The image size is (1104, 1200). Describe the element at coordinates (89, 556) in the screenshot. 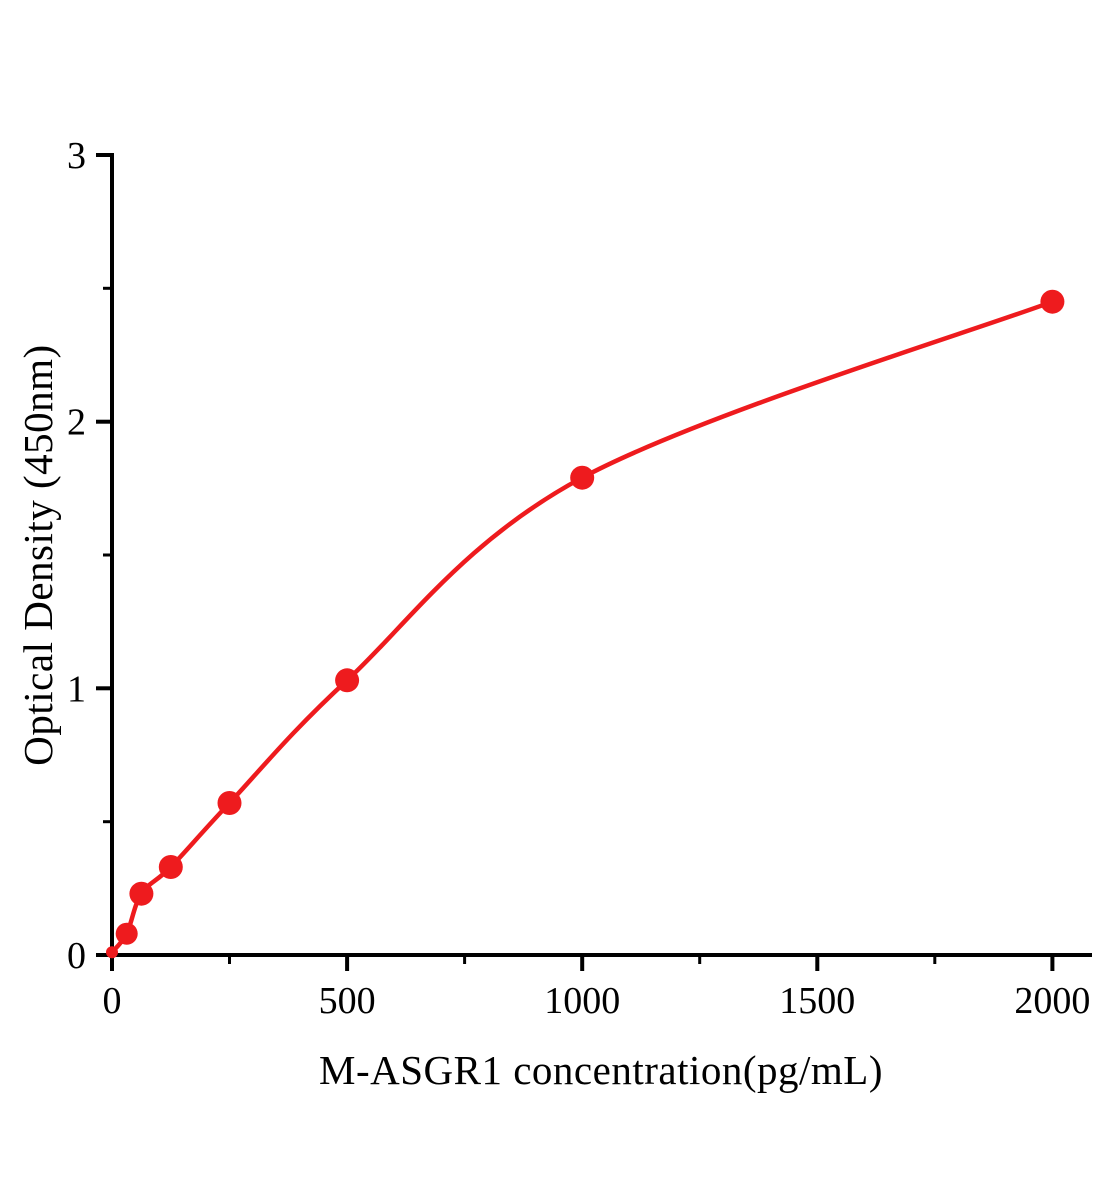

I see `y-axis-ticks: 0 1 2 3` at that location.